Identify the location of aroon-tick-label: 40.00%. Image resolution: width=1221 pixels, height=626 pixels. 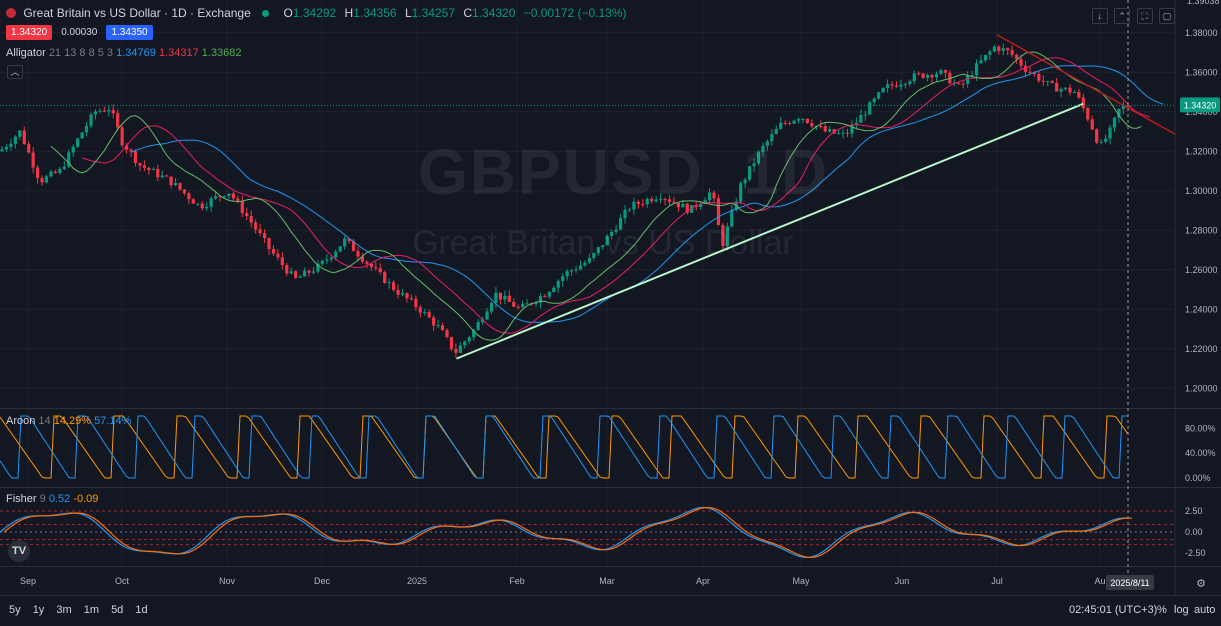
(1200, 453).